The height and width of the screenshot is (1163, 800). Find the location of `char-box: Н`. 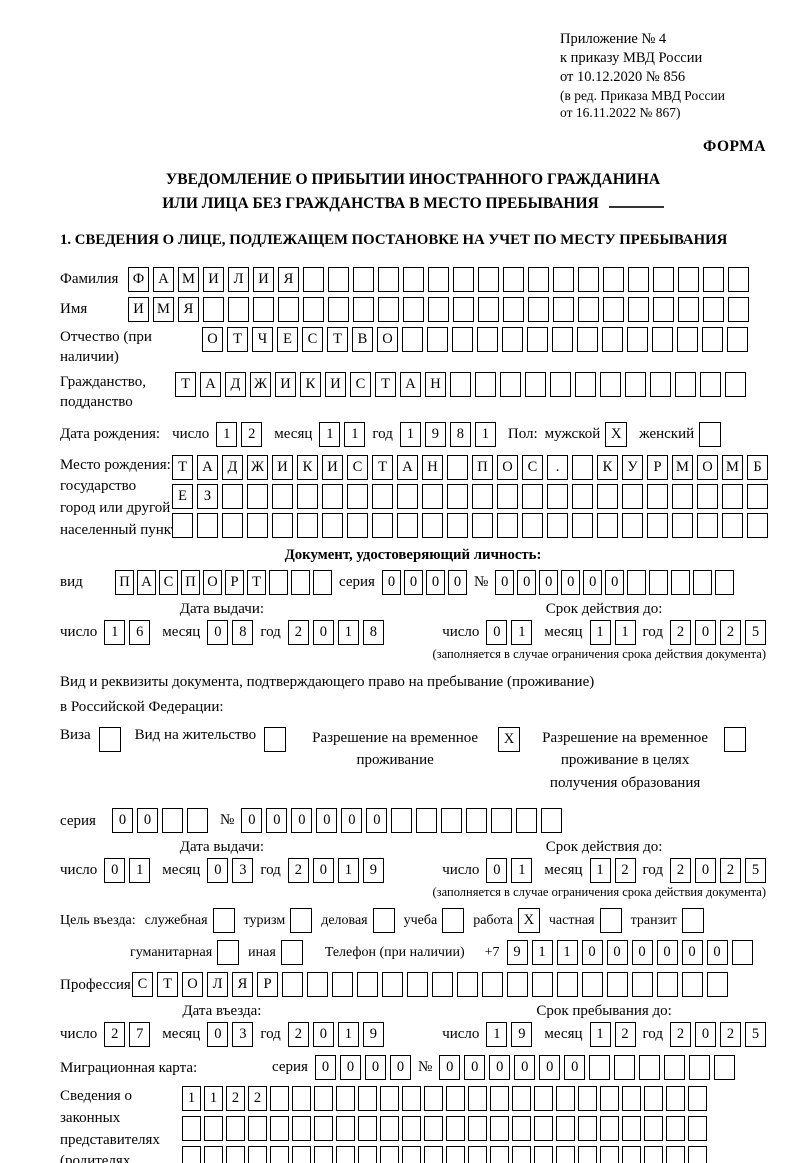

char-box: Н is located at coordinates (435, 385).